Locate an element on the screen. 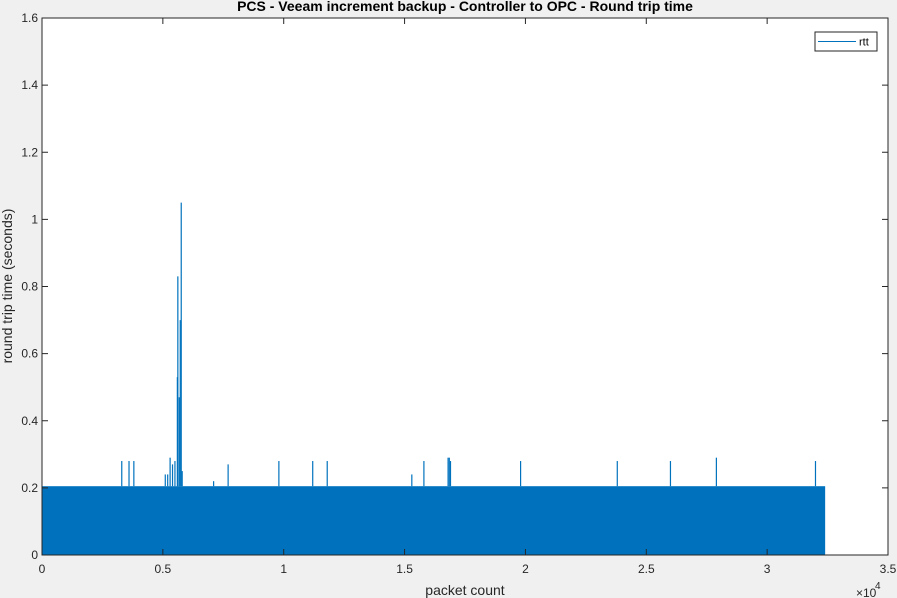 This screenshot has height=598, width=897. x-tick-label: 1.5 is located at coordinates (404, 569).